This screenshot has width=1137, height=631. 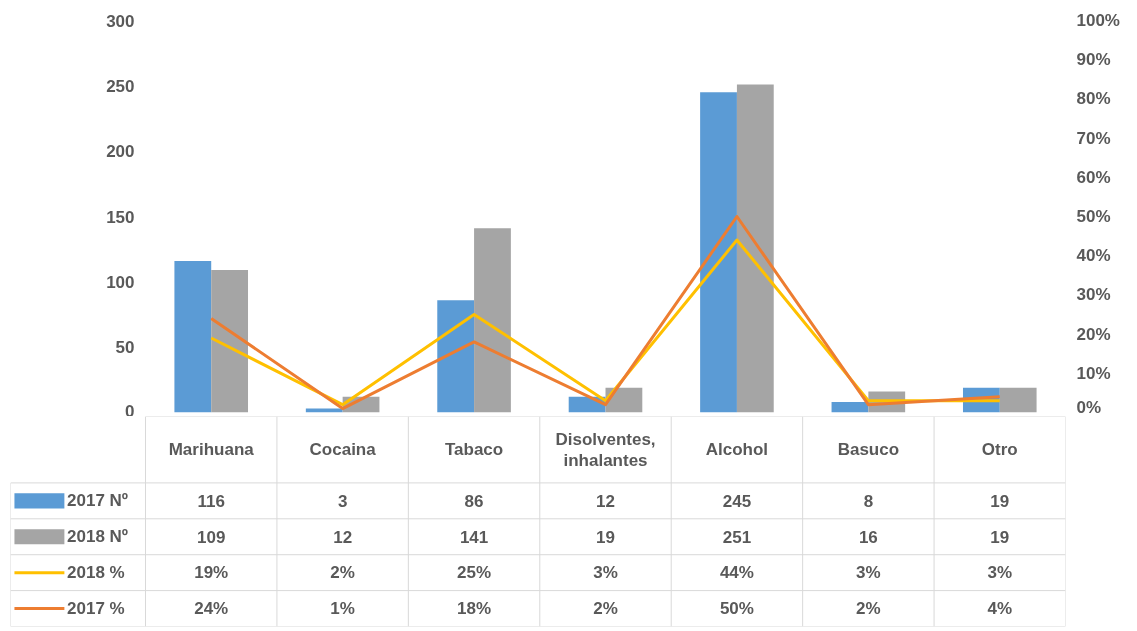 I want to click on data-label: 8, so click(x=868, y=501).